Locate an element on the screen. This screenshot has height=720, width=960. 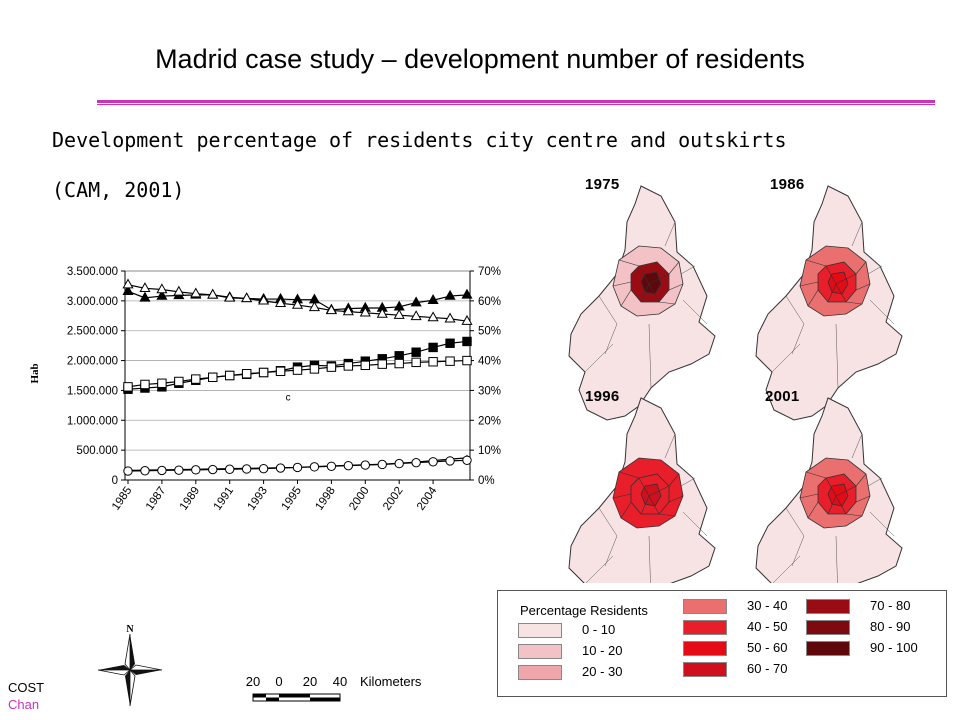
scale-unit: Kilometers is located at coordinates (391, 681).